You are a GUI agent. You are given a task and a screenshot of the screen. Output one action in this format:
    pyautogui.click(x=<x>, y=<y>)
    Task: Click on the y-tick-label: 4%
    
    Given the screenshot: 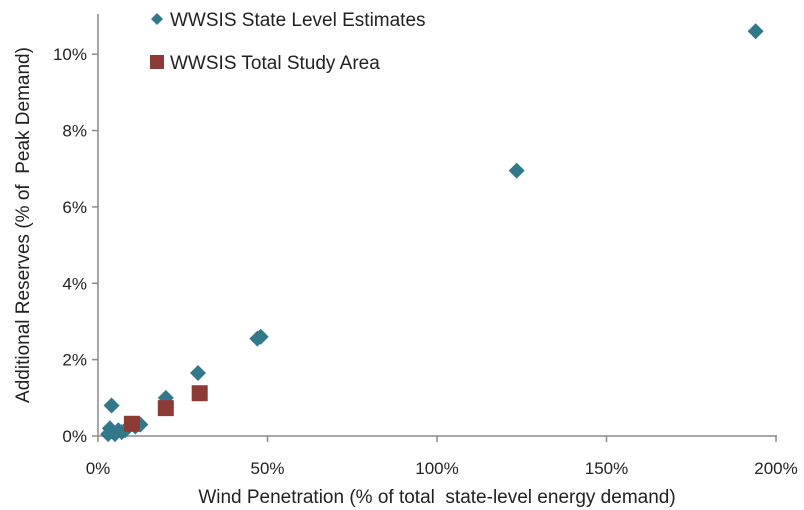 What is the action you would take?
    pyautogui.click(x=74, y=283)
    